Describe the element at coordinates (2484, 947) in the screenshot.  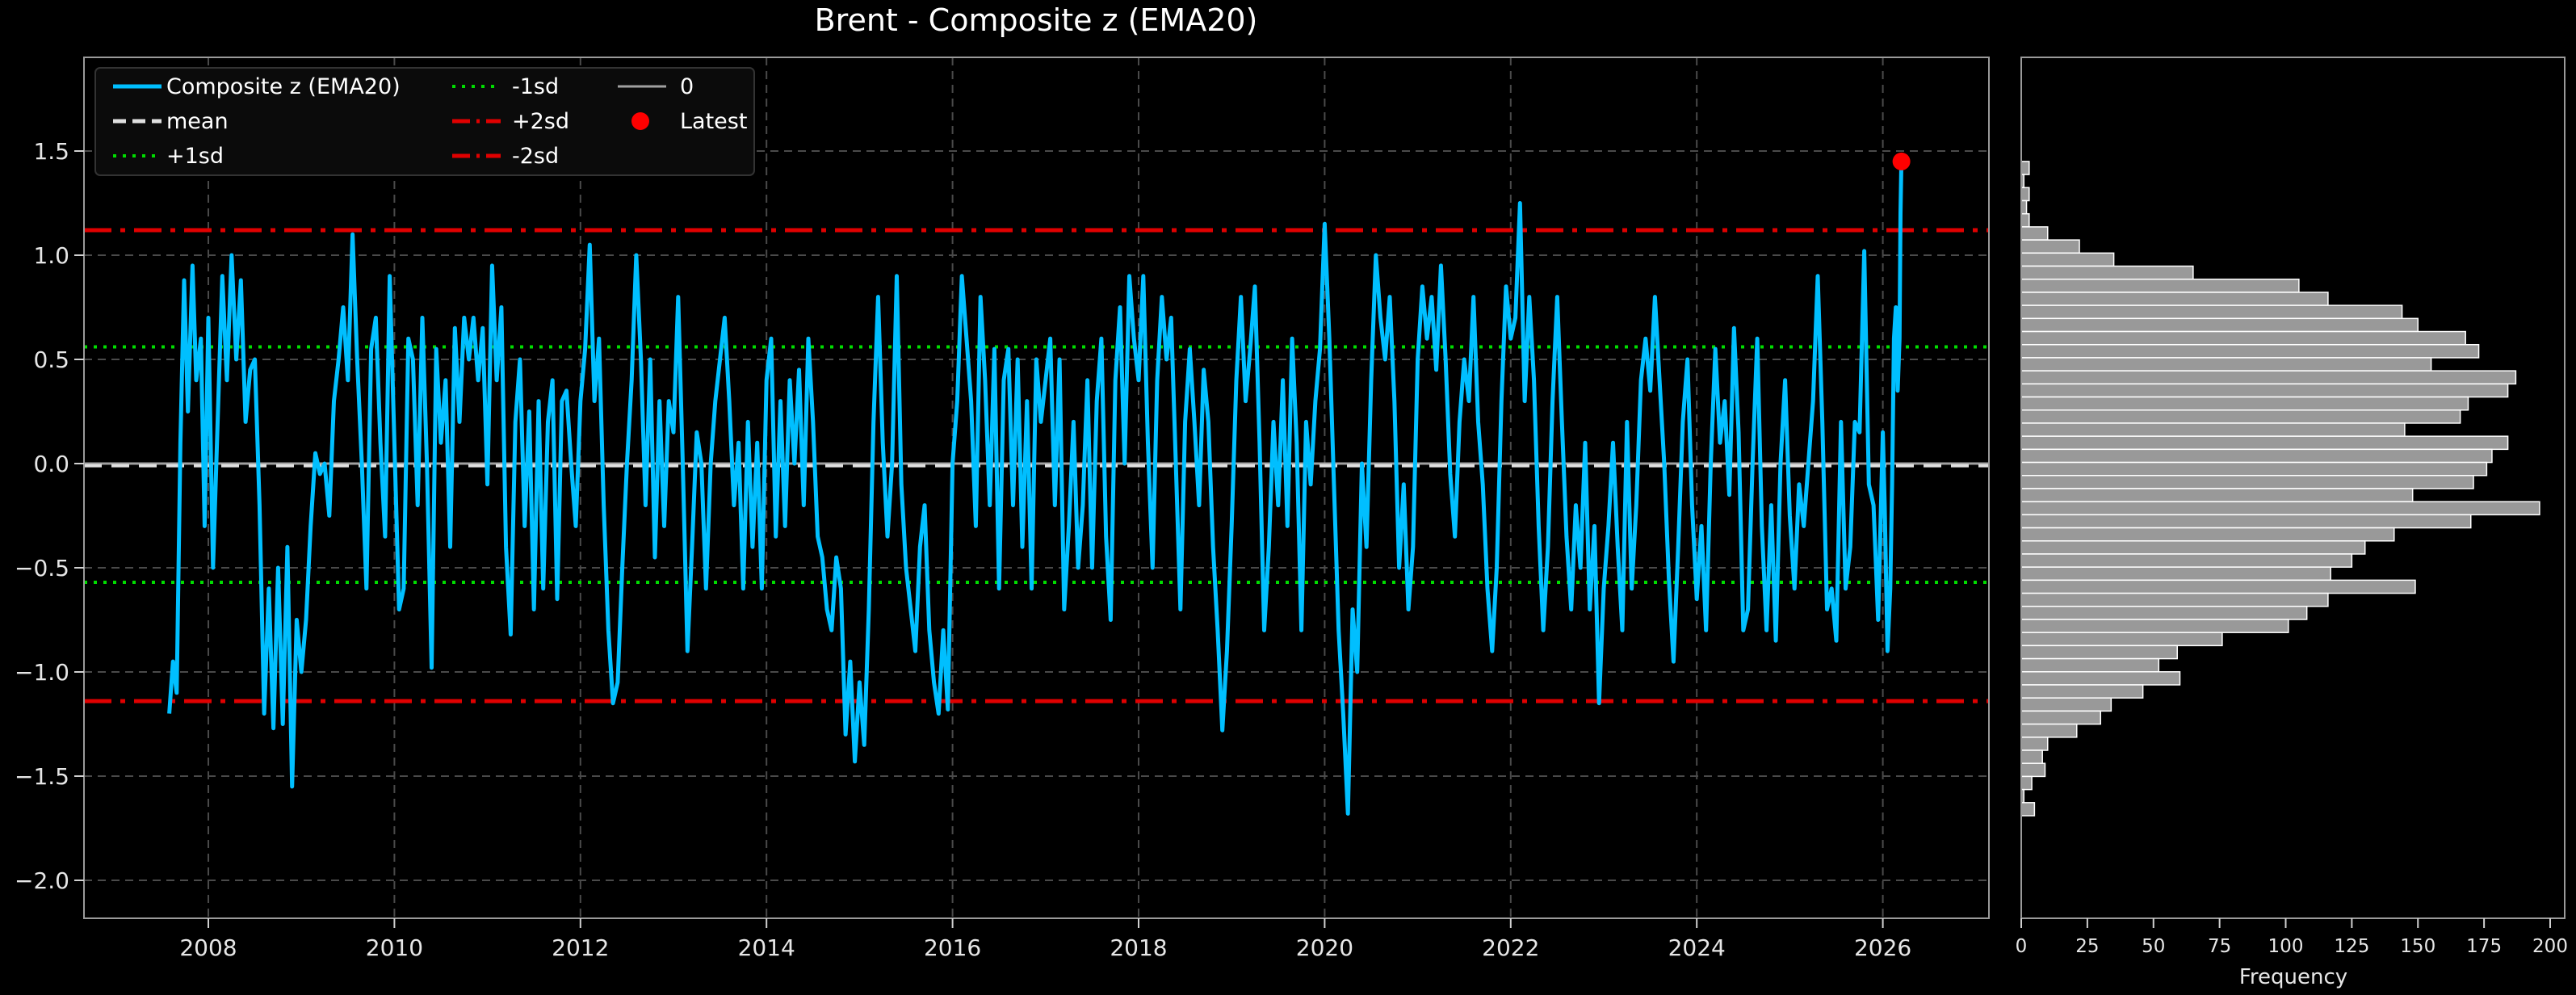
I see `hist-tick-label: 175` at that location.